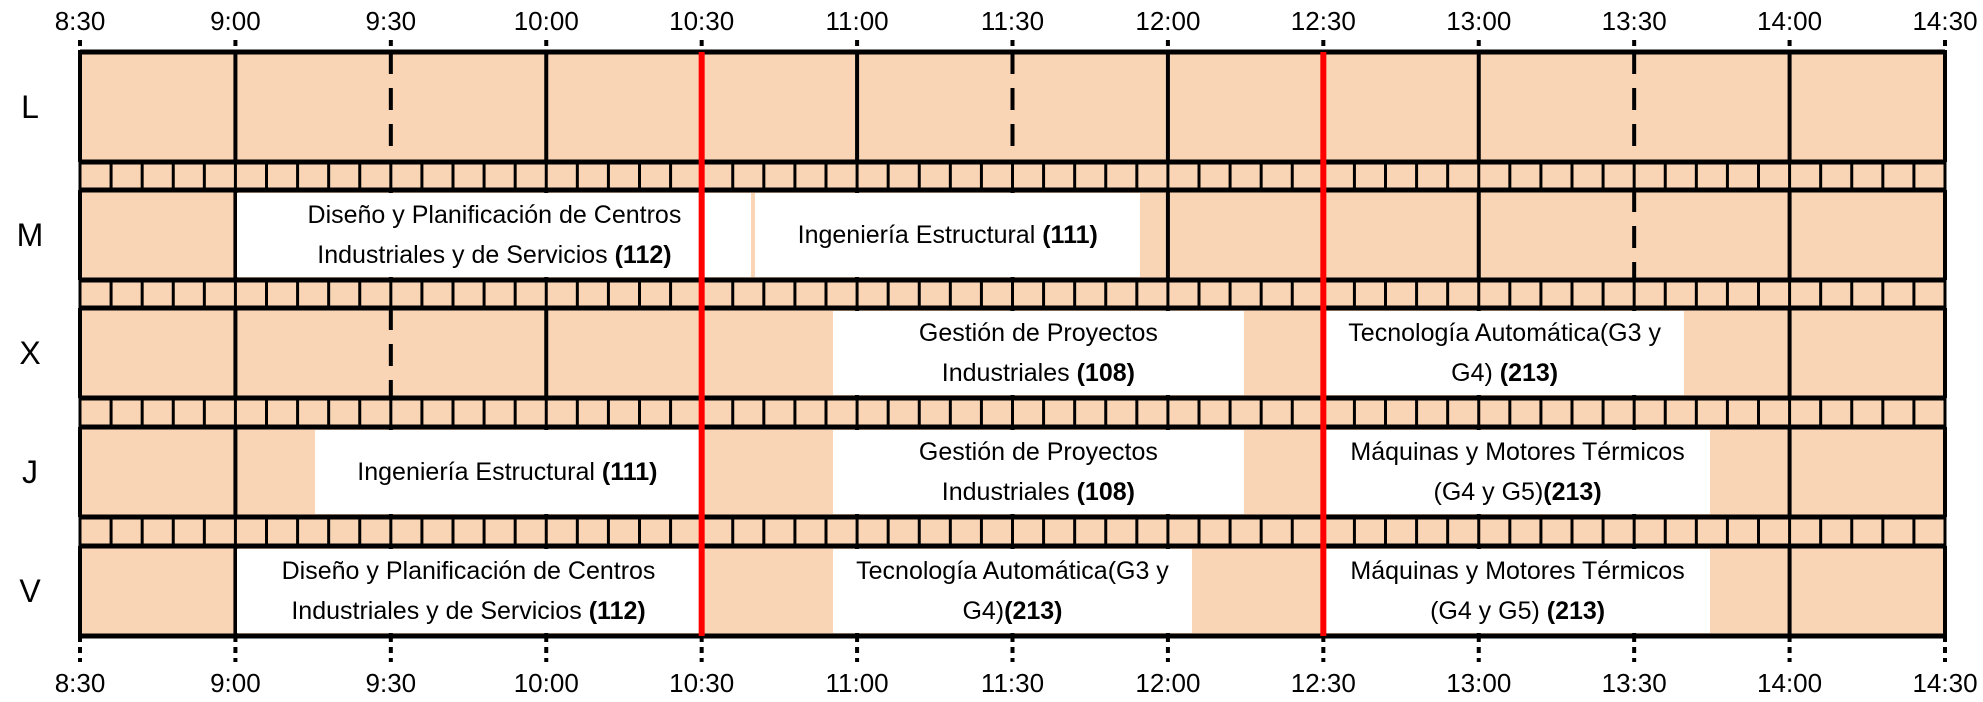 The width and height of the screenshot is (1983, 702). I want to click on time-label-top: 8:30, so click(80, 21).